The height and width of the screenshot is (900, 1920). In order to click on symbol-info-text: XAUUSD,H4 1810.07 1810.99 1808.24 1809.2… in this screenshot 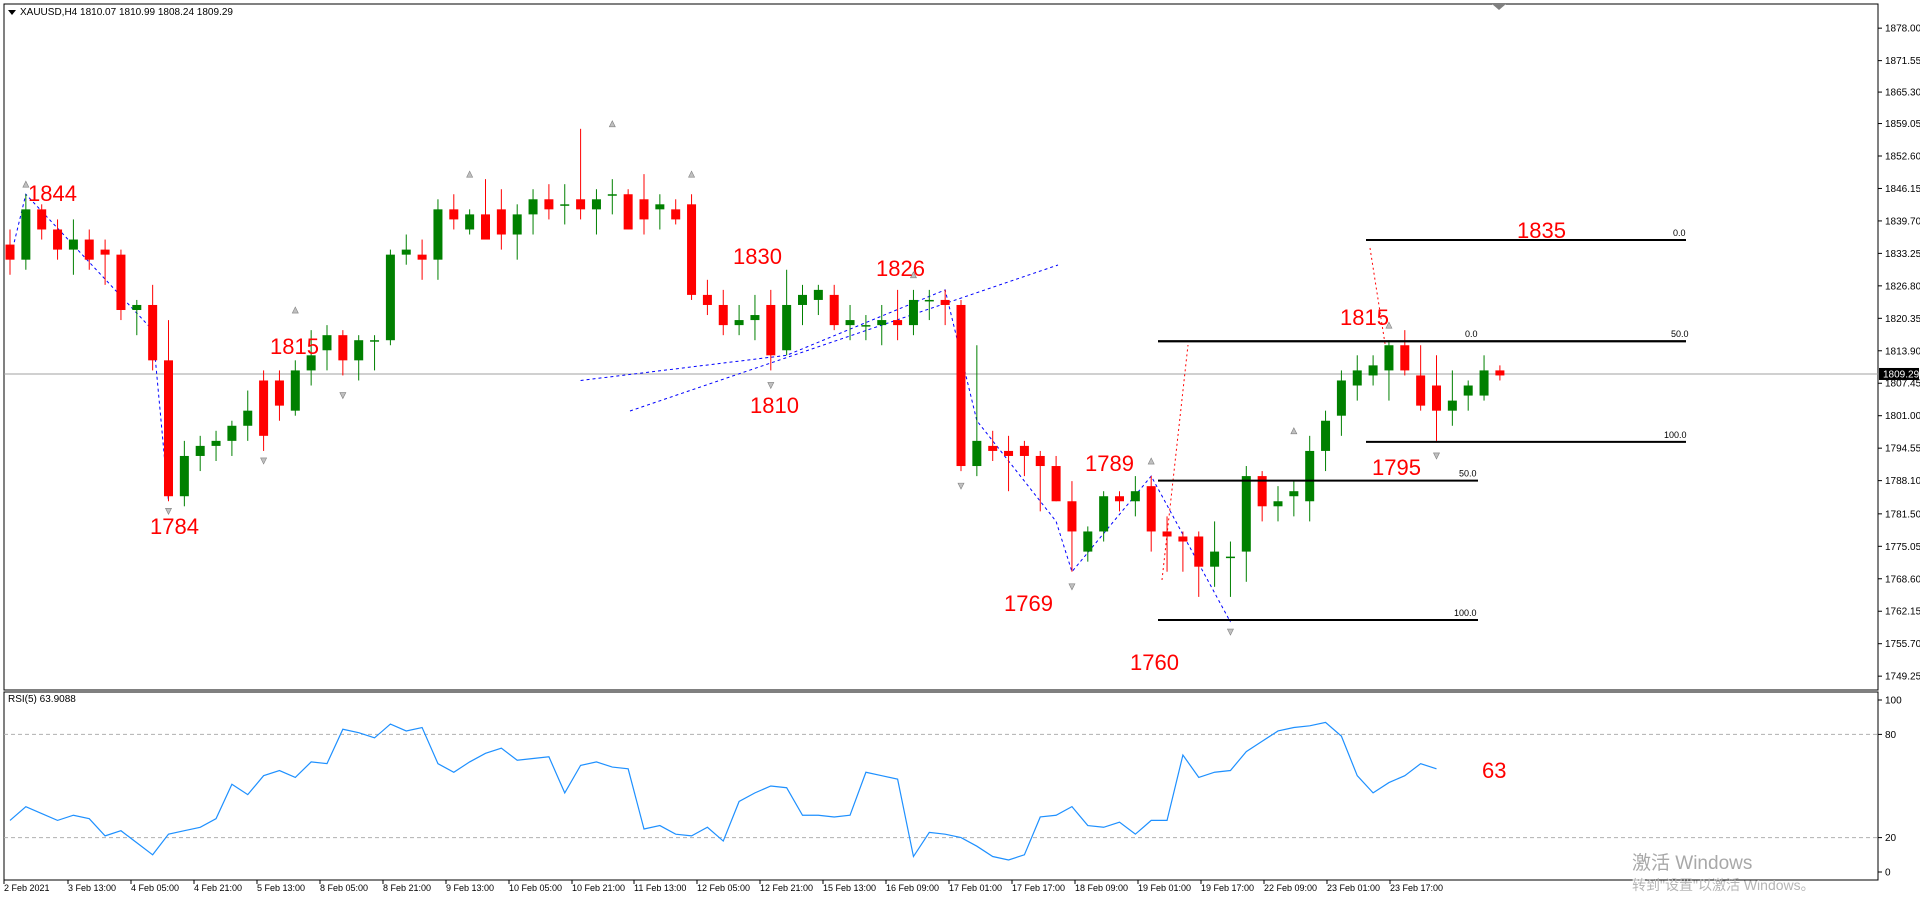, I will do `click(126, 12)`.